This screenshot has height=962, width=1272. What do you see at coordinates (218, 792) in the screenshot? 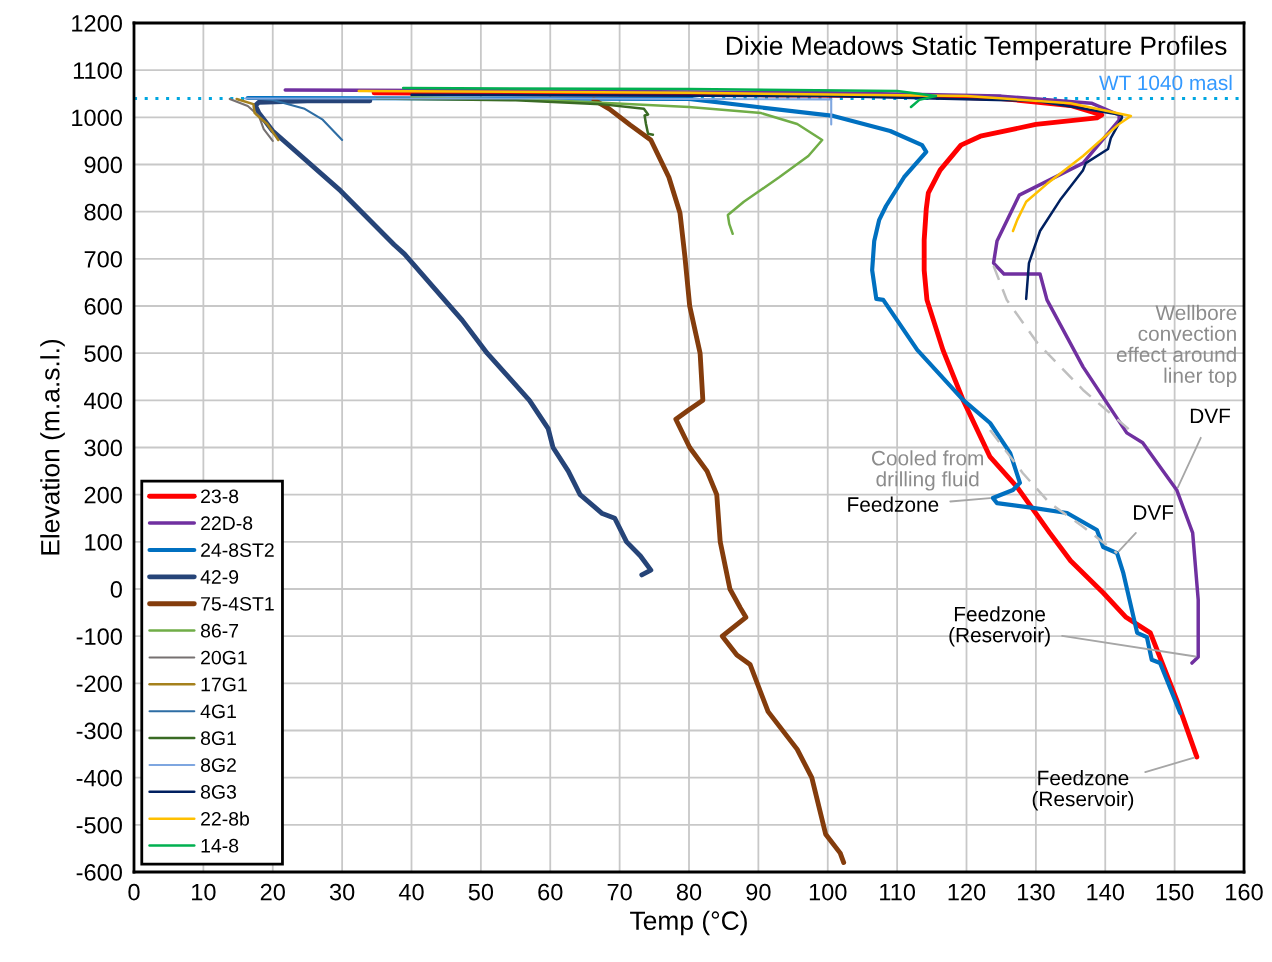
I see `legend-label: 8G3` at bounding box center [218, 792].